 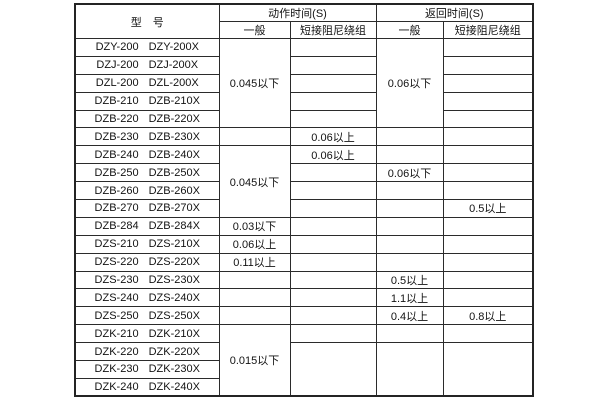 I want to click on header-model: 型 号, so click(x=147, y=21).